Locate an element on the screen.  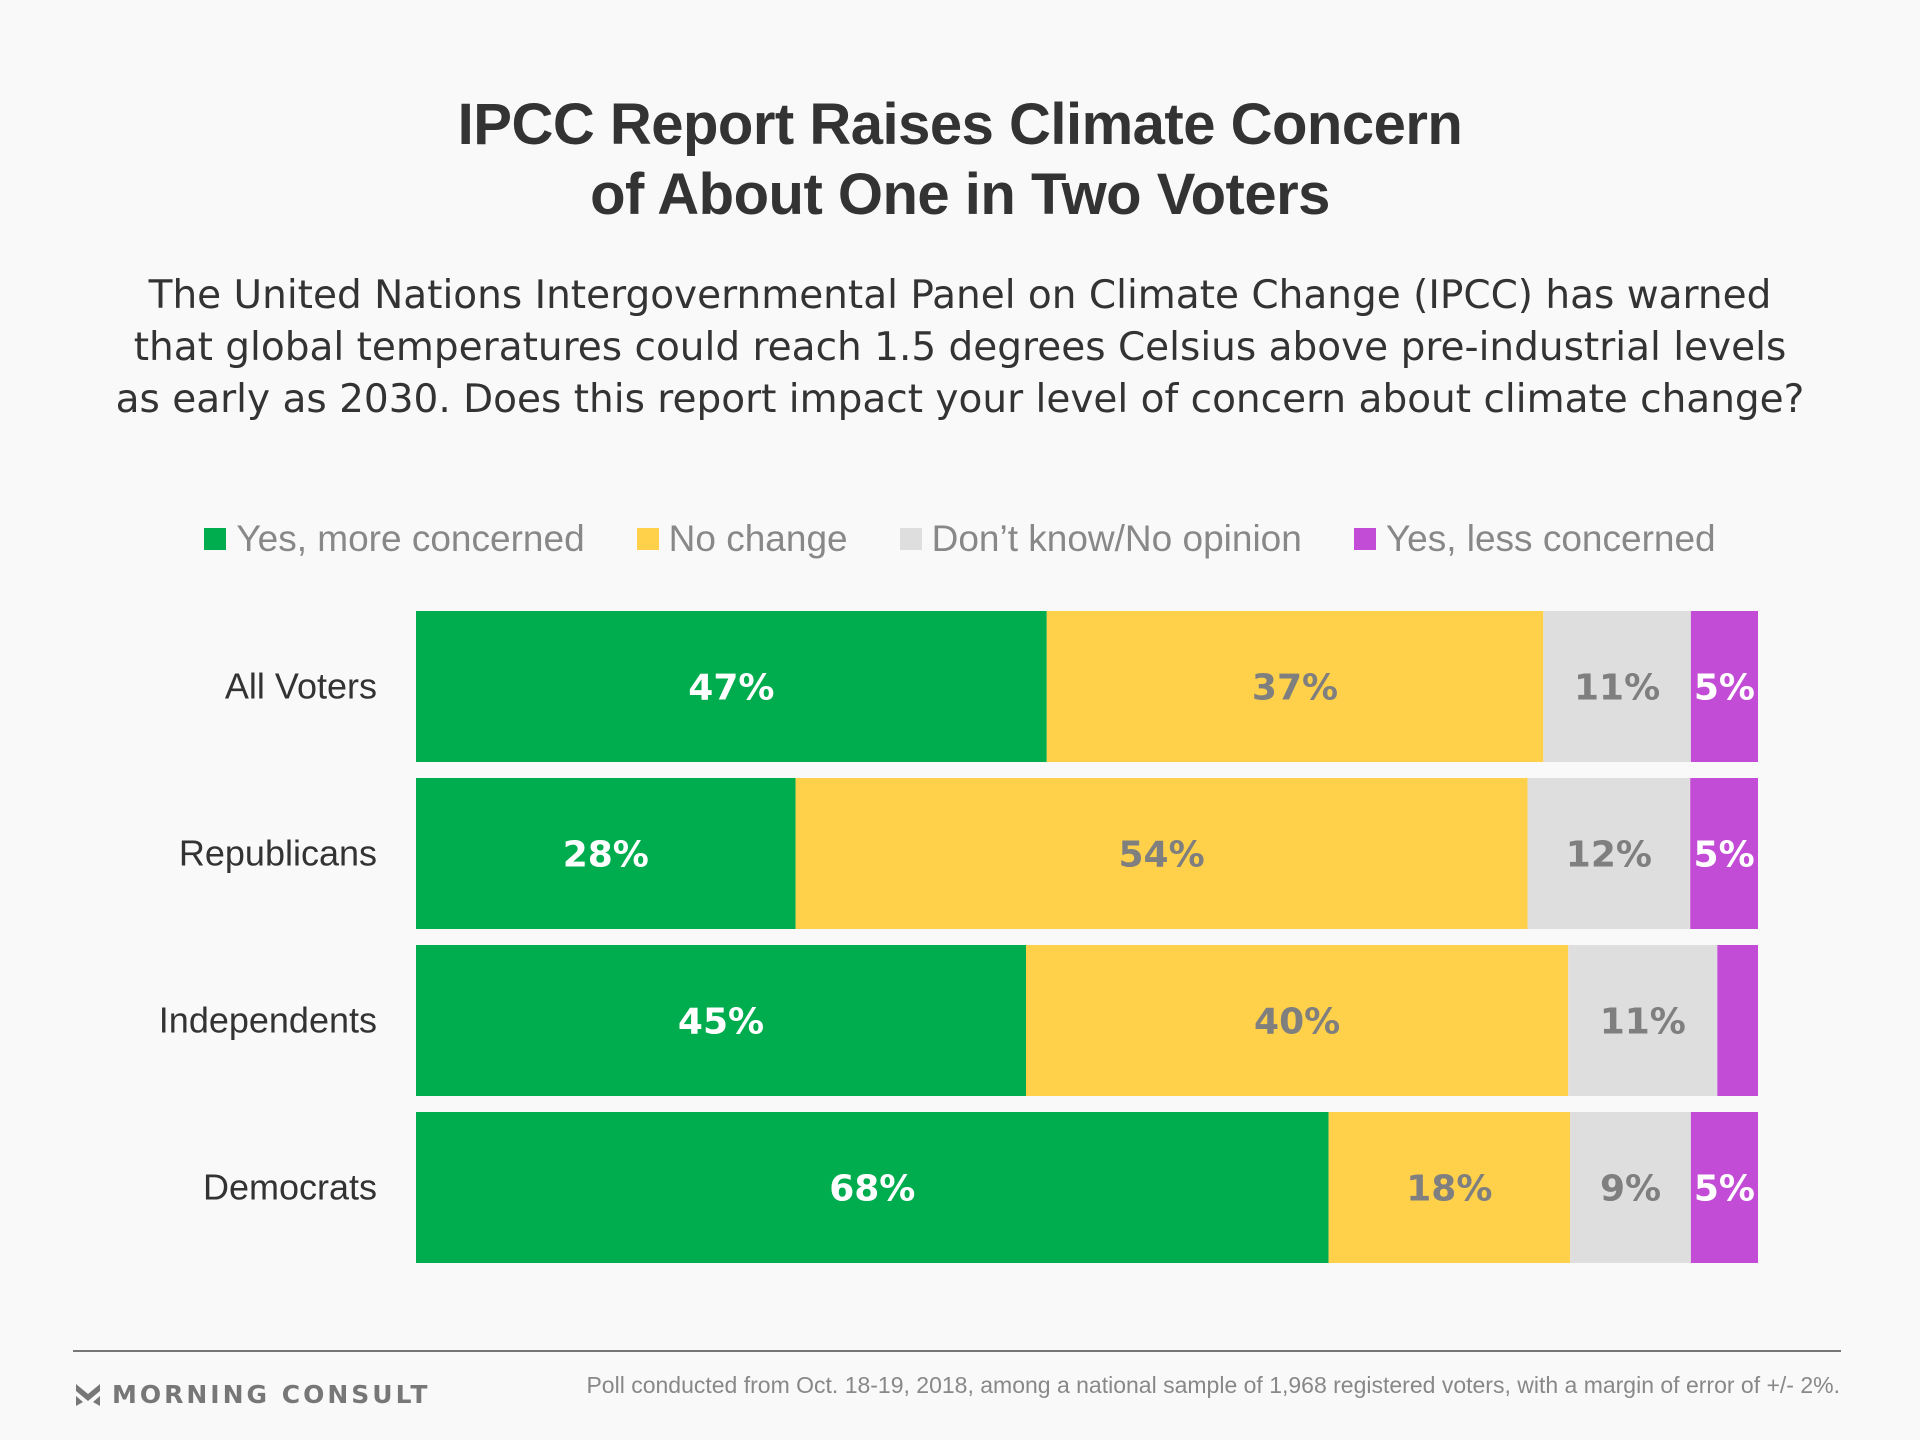
legend-label: No change is located at coordinates (758, 538).